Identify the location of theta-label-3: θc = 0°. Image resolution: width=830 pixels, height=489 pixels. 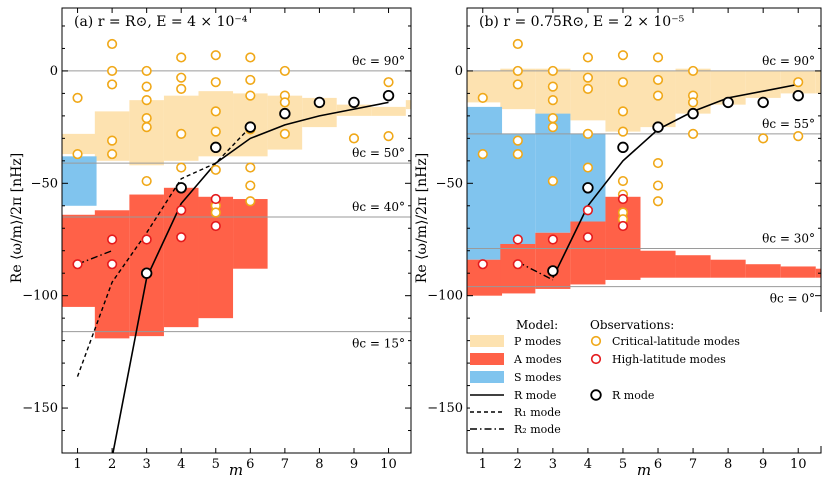
(792, 299).